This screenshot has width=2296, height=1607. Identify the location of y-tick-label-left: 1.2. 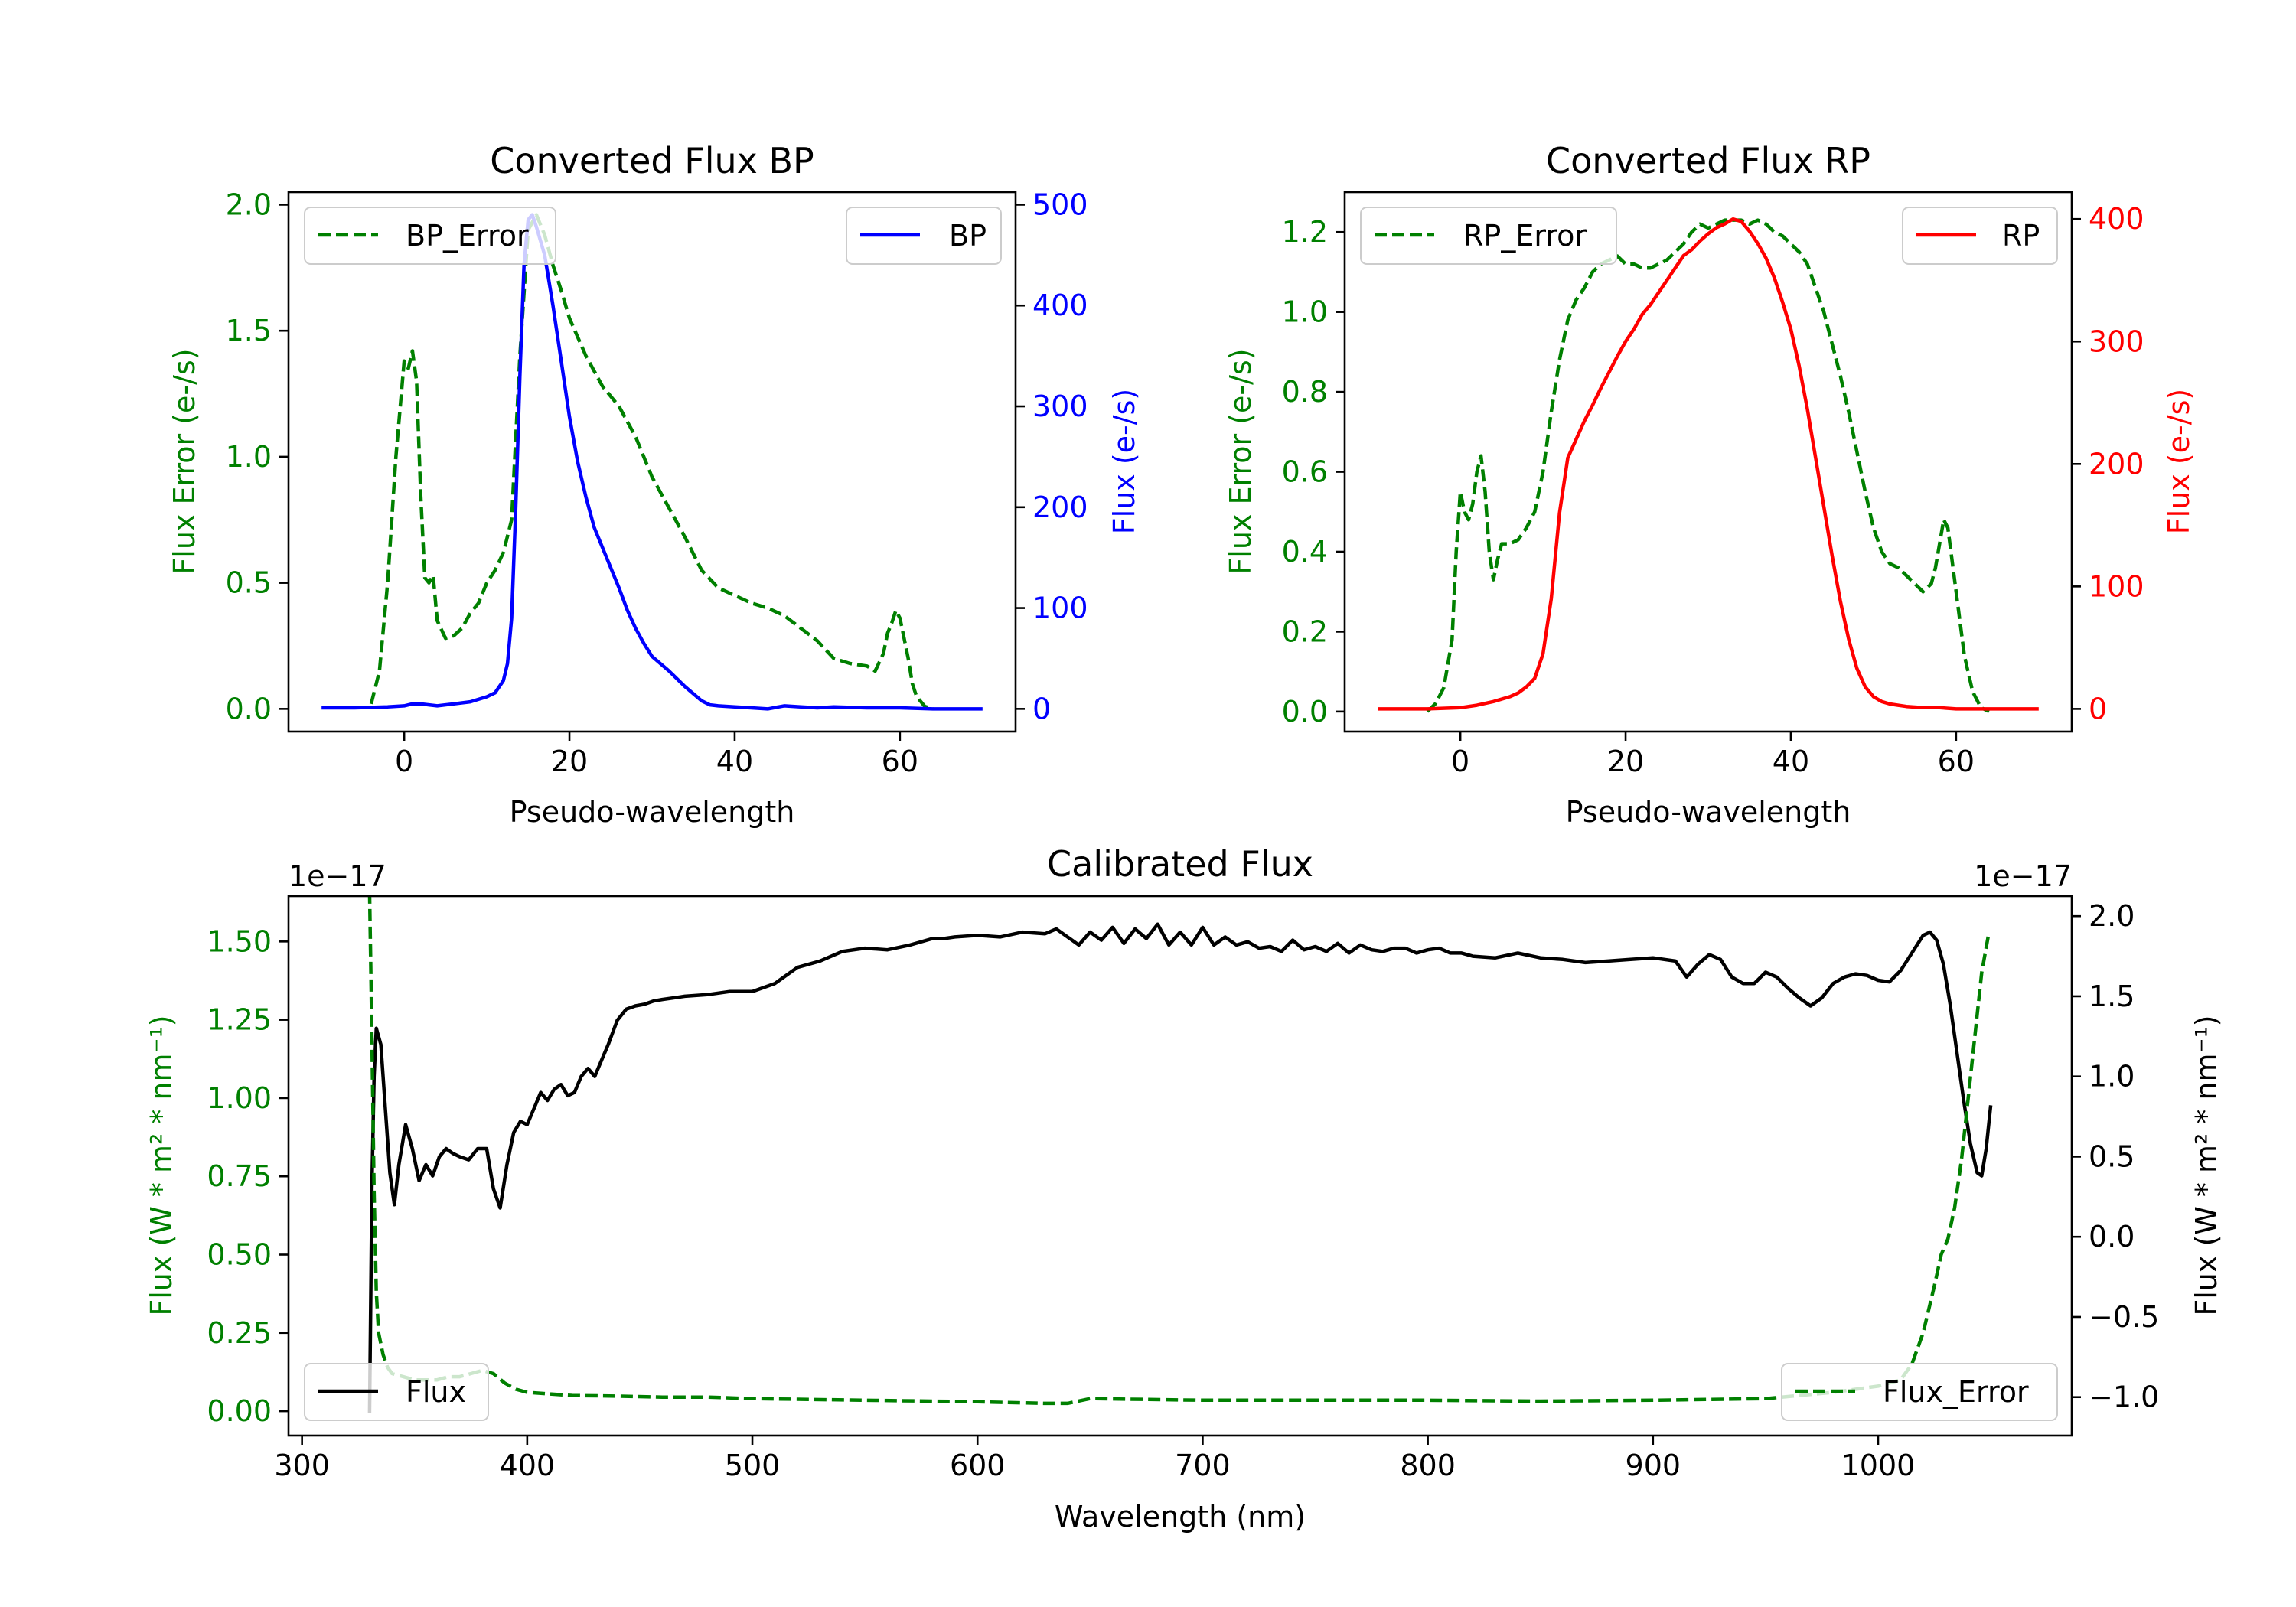
(1305, 232).